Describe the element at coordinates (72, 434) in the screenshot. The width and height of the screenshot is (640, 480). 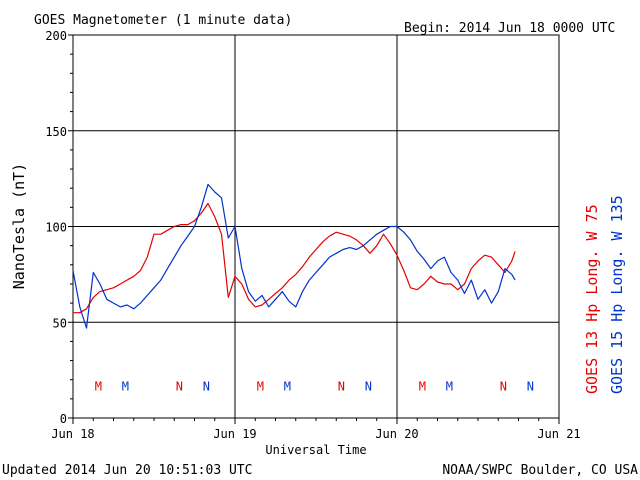
I see `x-tick-label: Jun 18` at that location.